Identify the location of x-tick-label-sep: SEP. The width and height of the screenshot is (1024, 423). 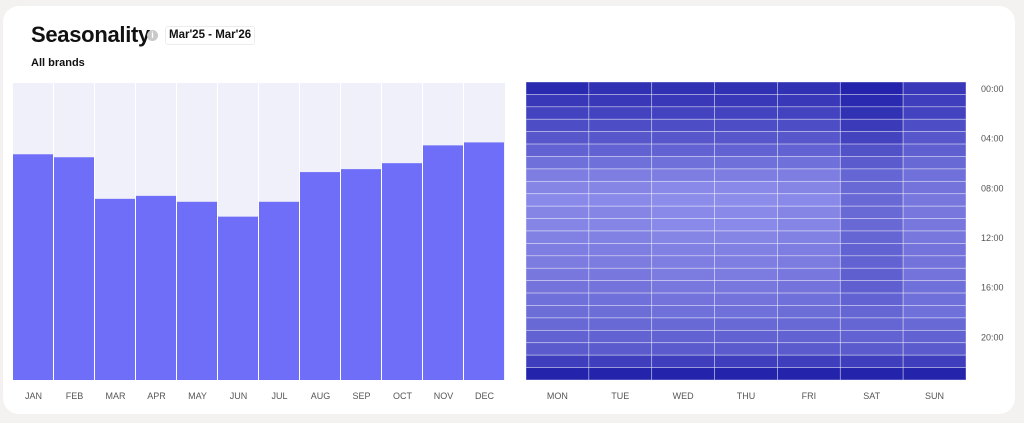
(361, 396).